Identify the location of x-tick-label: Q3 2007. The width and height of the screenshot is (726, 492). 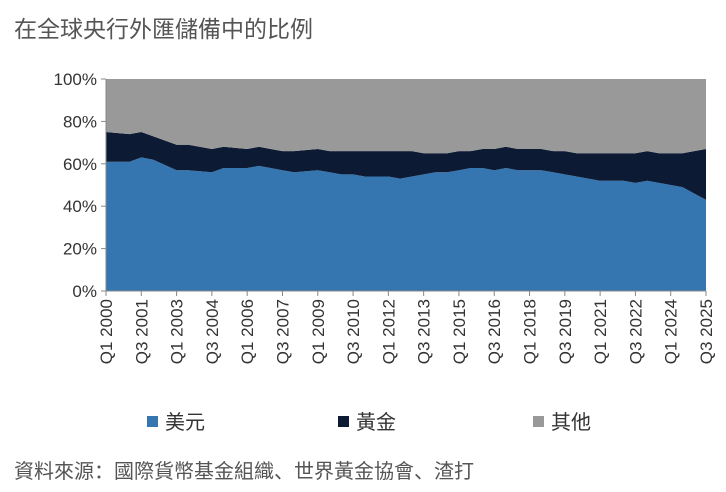
(282, 331).